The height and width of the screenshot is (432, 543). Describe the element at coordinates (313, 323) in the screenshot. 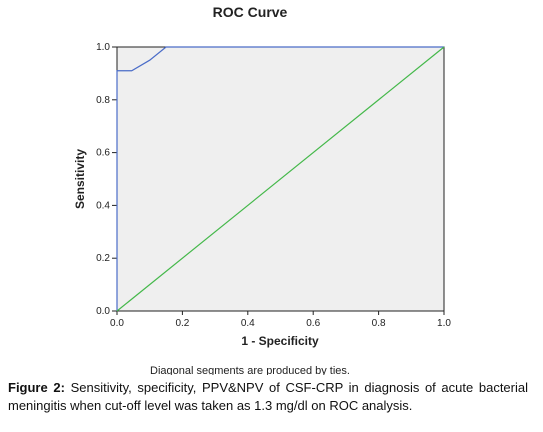

I see `x-tick-label: 0.6` at that location.